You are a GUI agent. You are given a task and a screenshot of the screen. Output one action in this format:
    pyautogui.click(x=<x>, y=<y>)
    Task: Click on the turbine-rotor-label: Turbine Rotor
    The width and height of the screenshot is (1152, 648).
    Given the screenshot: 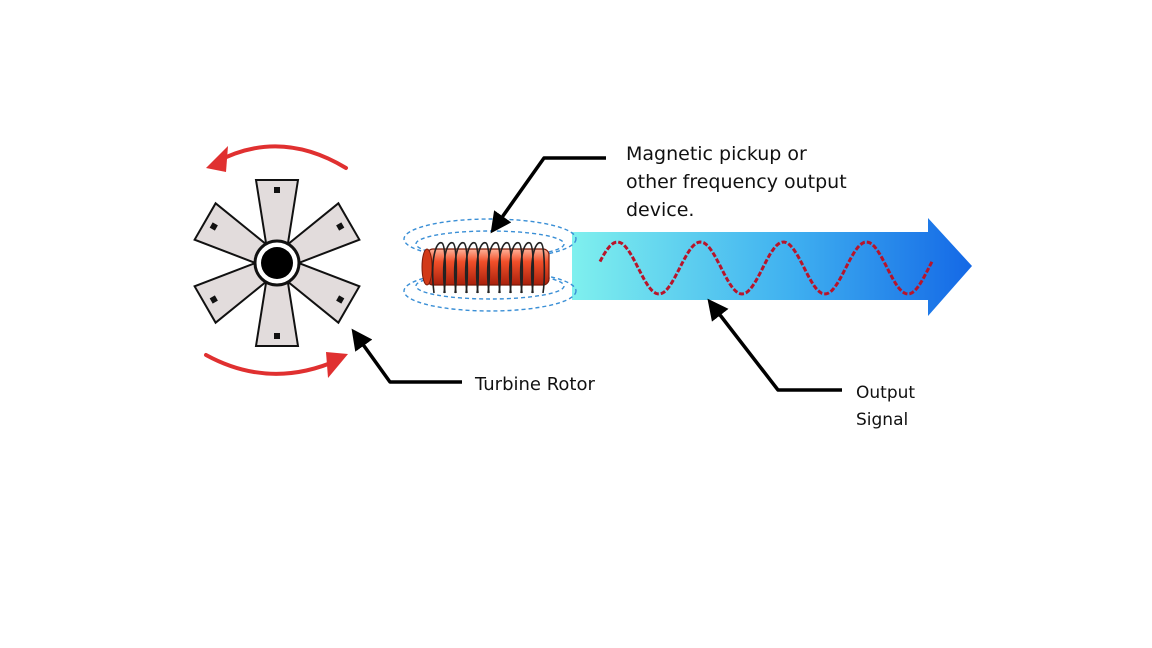 What is the action you would take?
    pyautogui.click(x=535, y=384)
    